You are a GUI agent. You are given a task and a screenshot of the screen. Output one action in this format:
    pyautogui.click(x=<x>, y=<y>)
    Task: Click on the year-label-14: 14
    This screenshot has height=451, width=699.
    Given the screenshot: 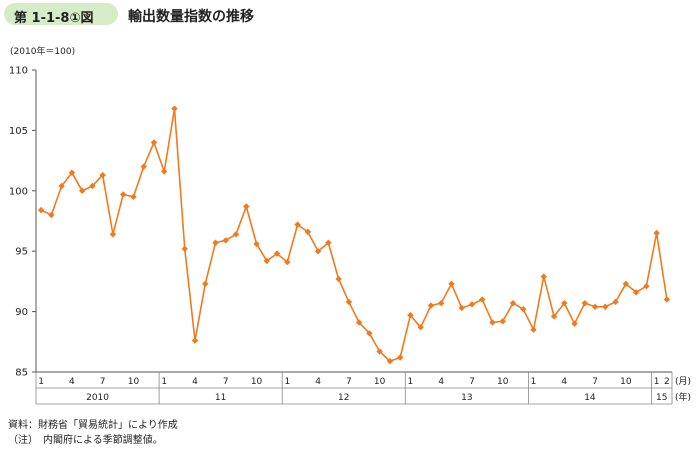 What is the action you would take?
    pyautogui.click(x=590, y=398)
    